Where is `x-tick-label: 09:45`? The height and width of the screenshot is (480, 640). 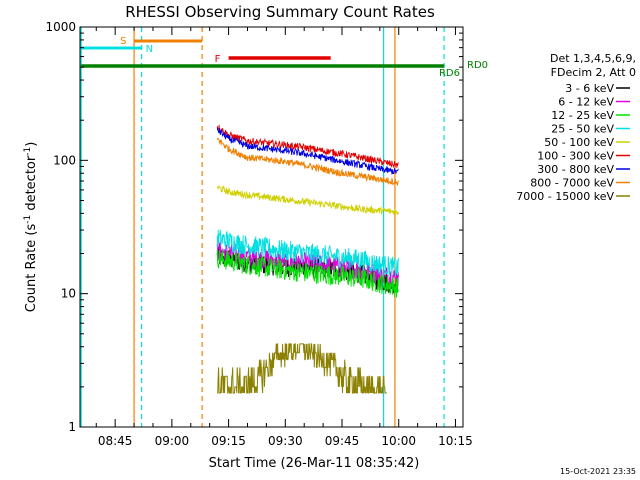
x-tick-label: 09:45 is located at coordinates (342, 441).